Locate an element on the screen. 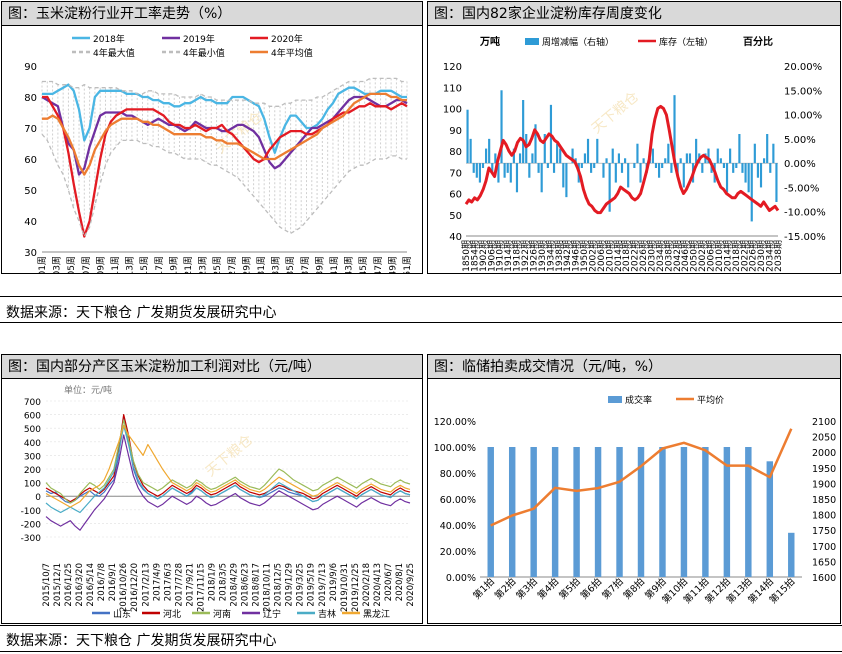 This screenshot has width=842, height=654. y-tick-label-right: 1750 is located at coordinates (824, 531).